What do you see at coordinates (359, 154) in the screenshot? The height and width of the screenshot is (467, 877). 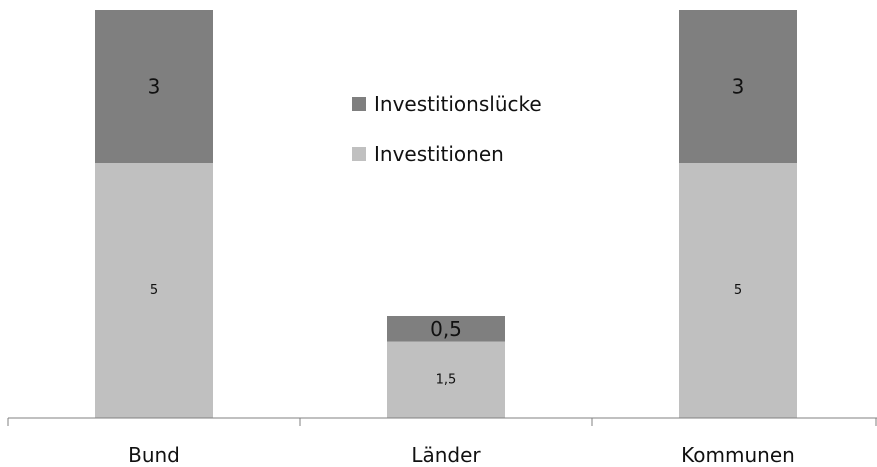 I see `legend-swatch-investitionen` at bounding box center [359, 154].